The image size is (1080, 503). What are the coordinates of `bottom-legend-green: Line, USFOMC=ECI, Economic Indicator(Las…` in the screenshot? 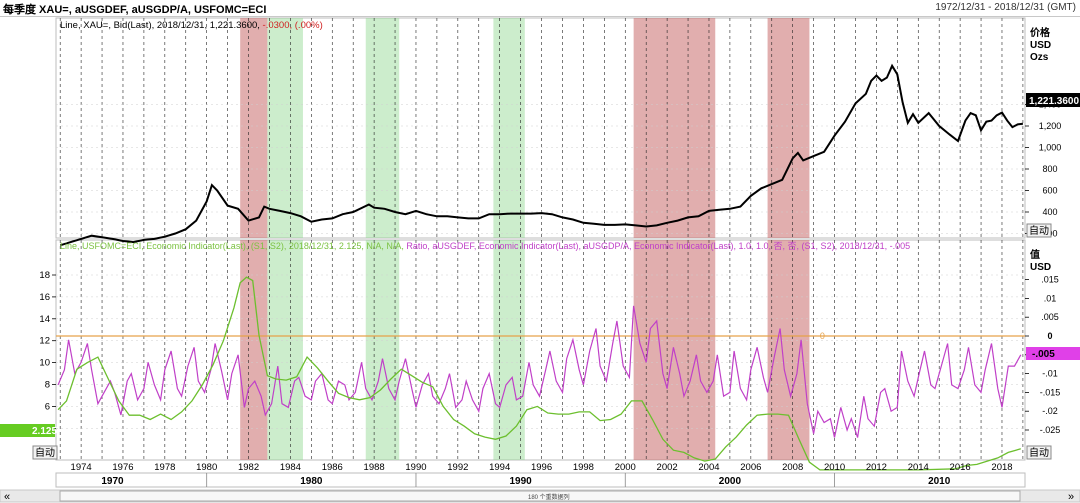 It's located at (233, 246).